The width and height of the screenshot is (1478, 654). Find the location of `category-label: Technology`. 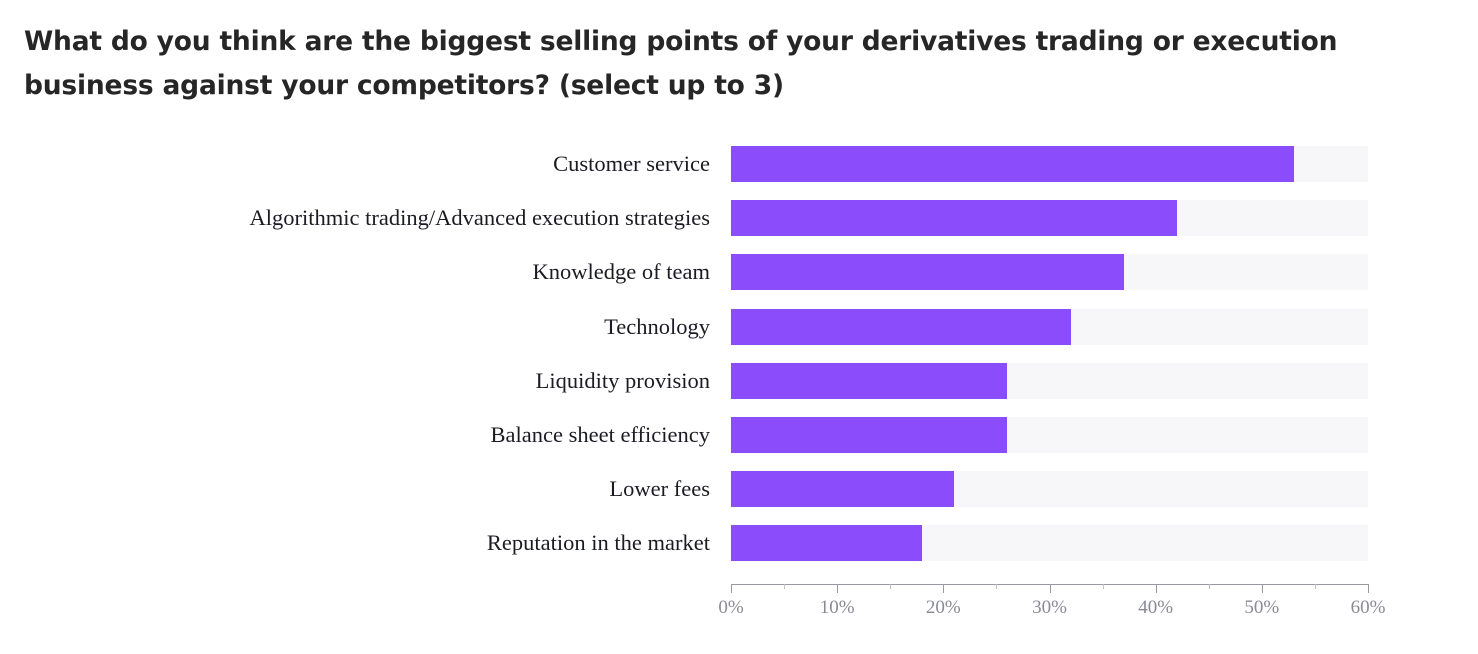

category-label: Technology is located at coordinates (657, 326).